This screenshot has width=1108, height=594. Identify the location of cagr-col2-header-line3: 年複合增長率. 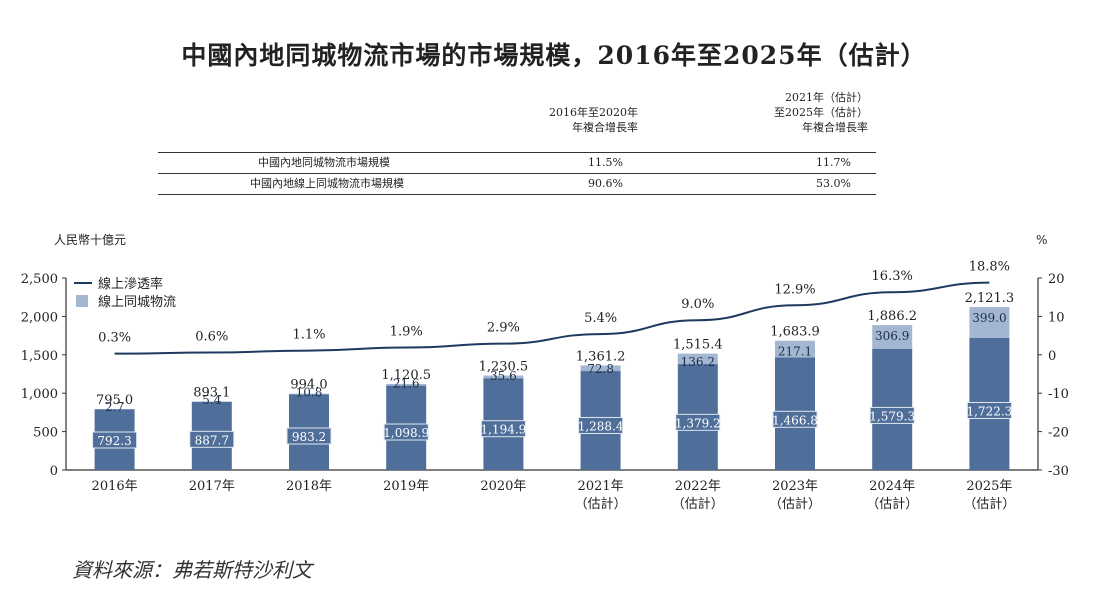
(835, 127).